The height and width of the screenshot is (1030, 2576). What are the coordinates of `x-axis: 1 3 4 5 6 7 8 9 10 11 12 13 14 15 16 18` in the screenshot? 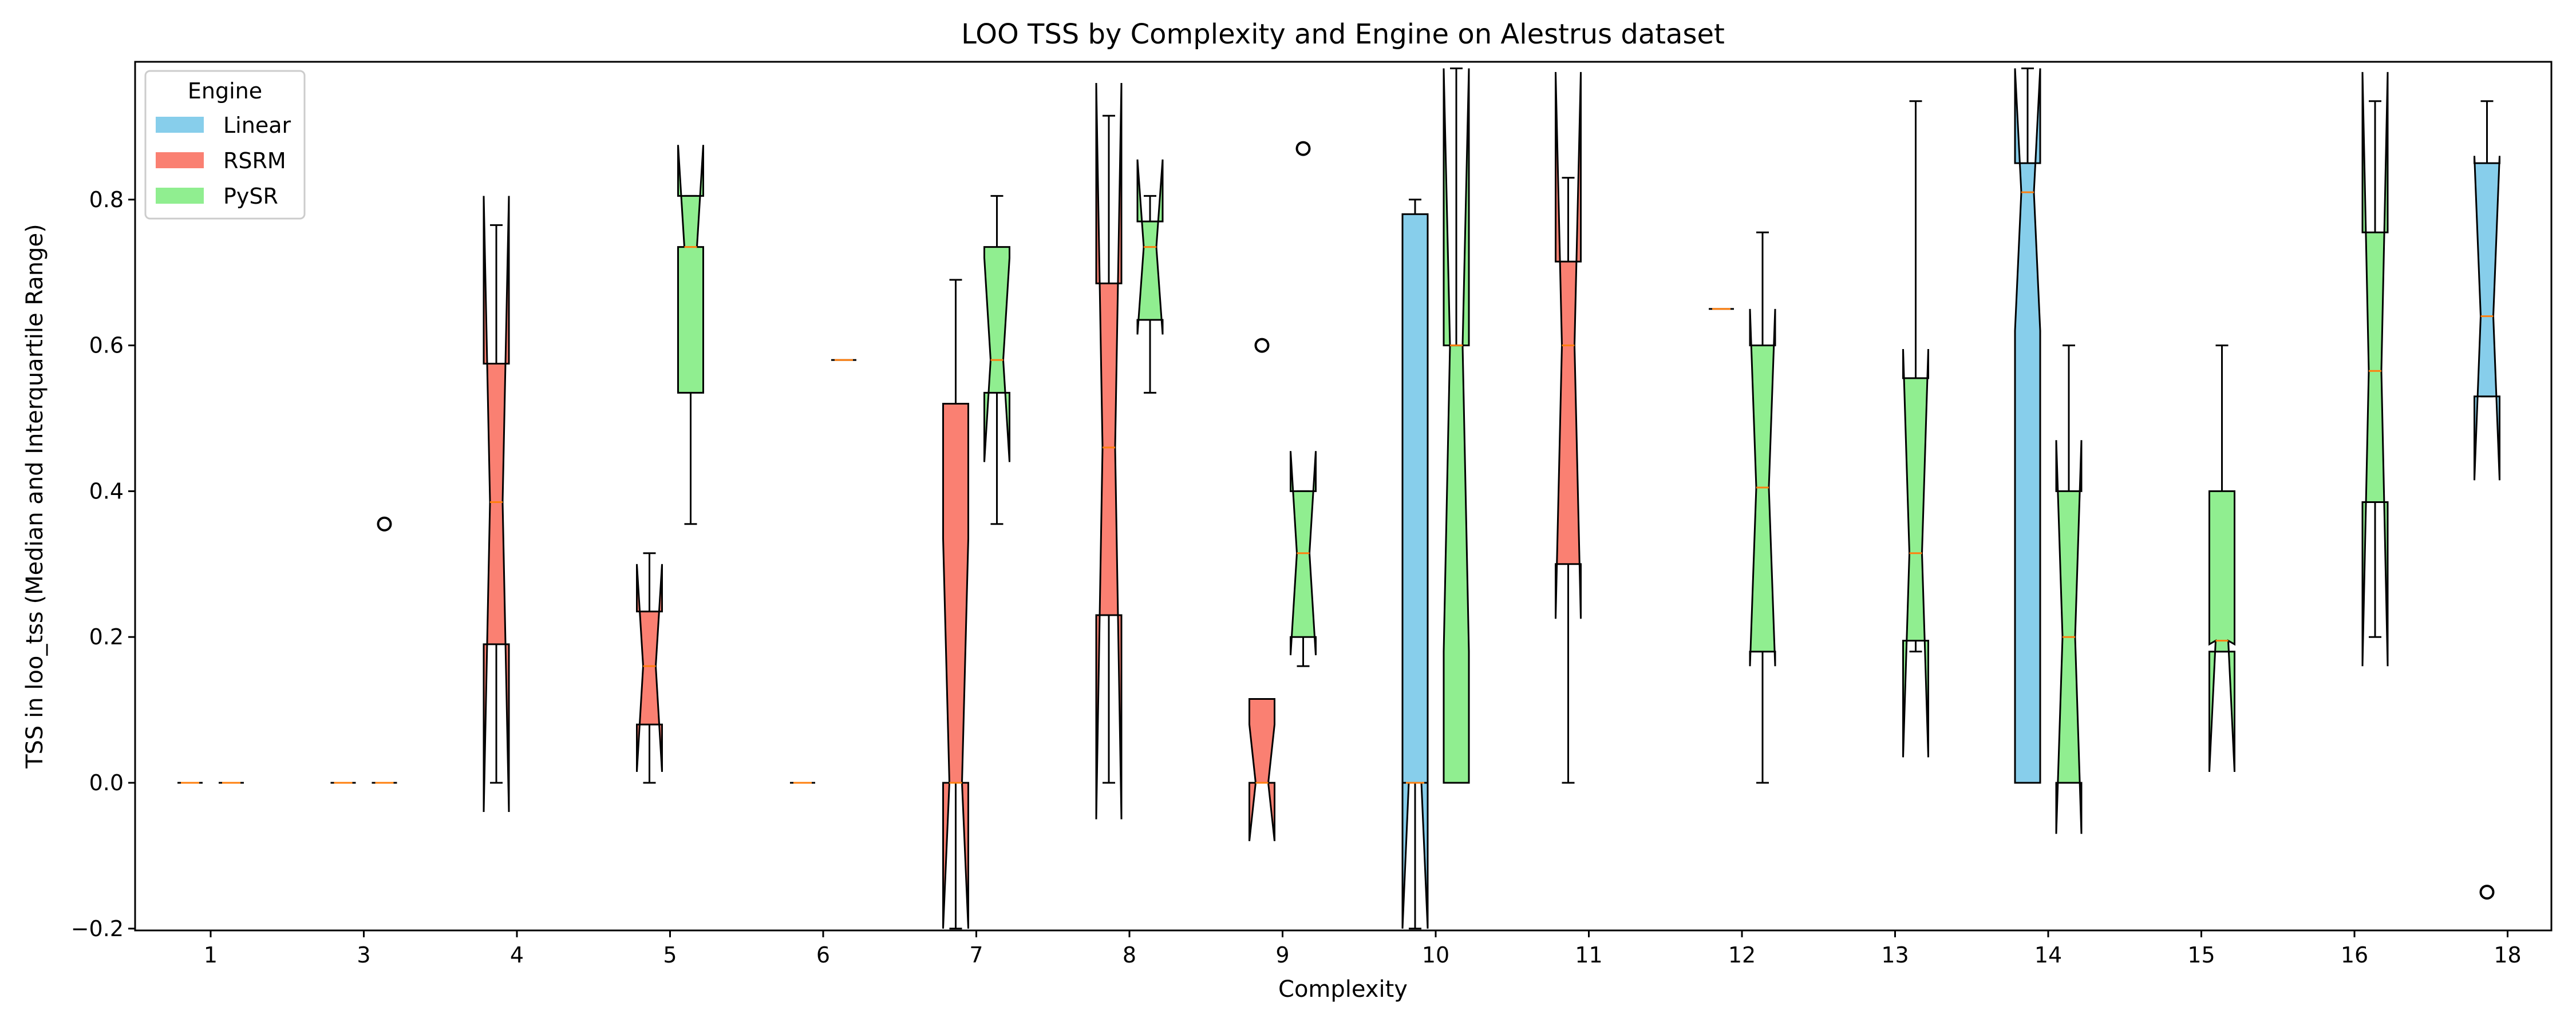 It's located at (1363, 949).